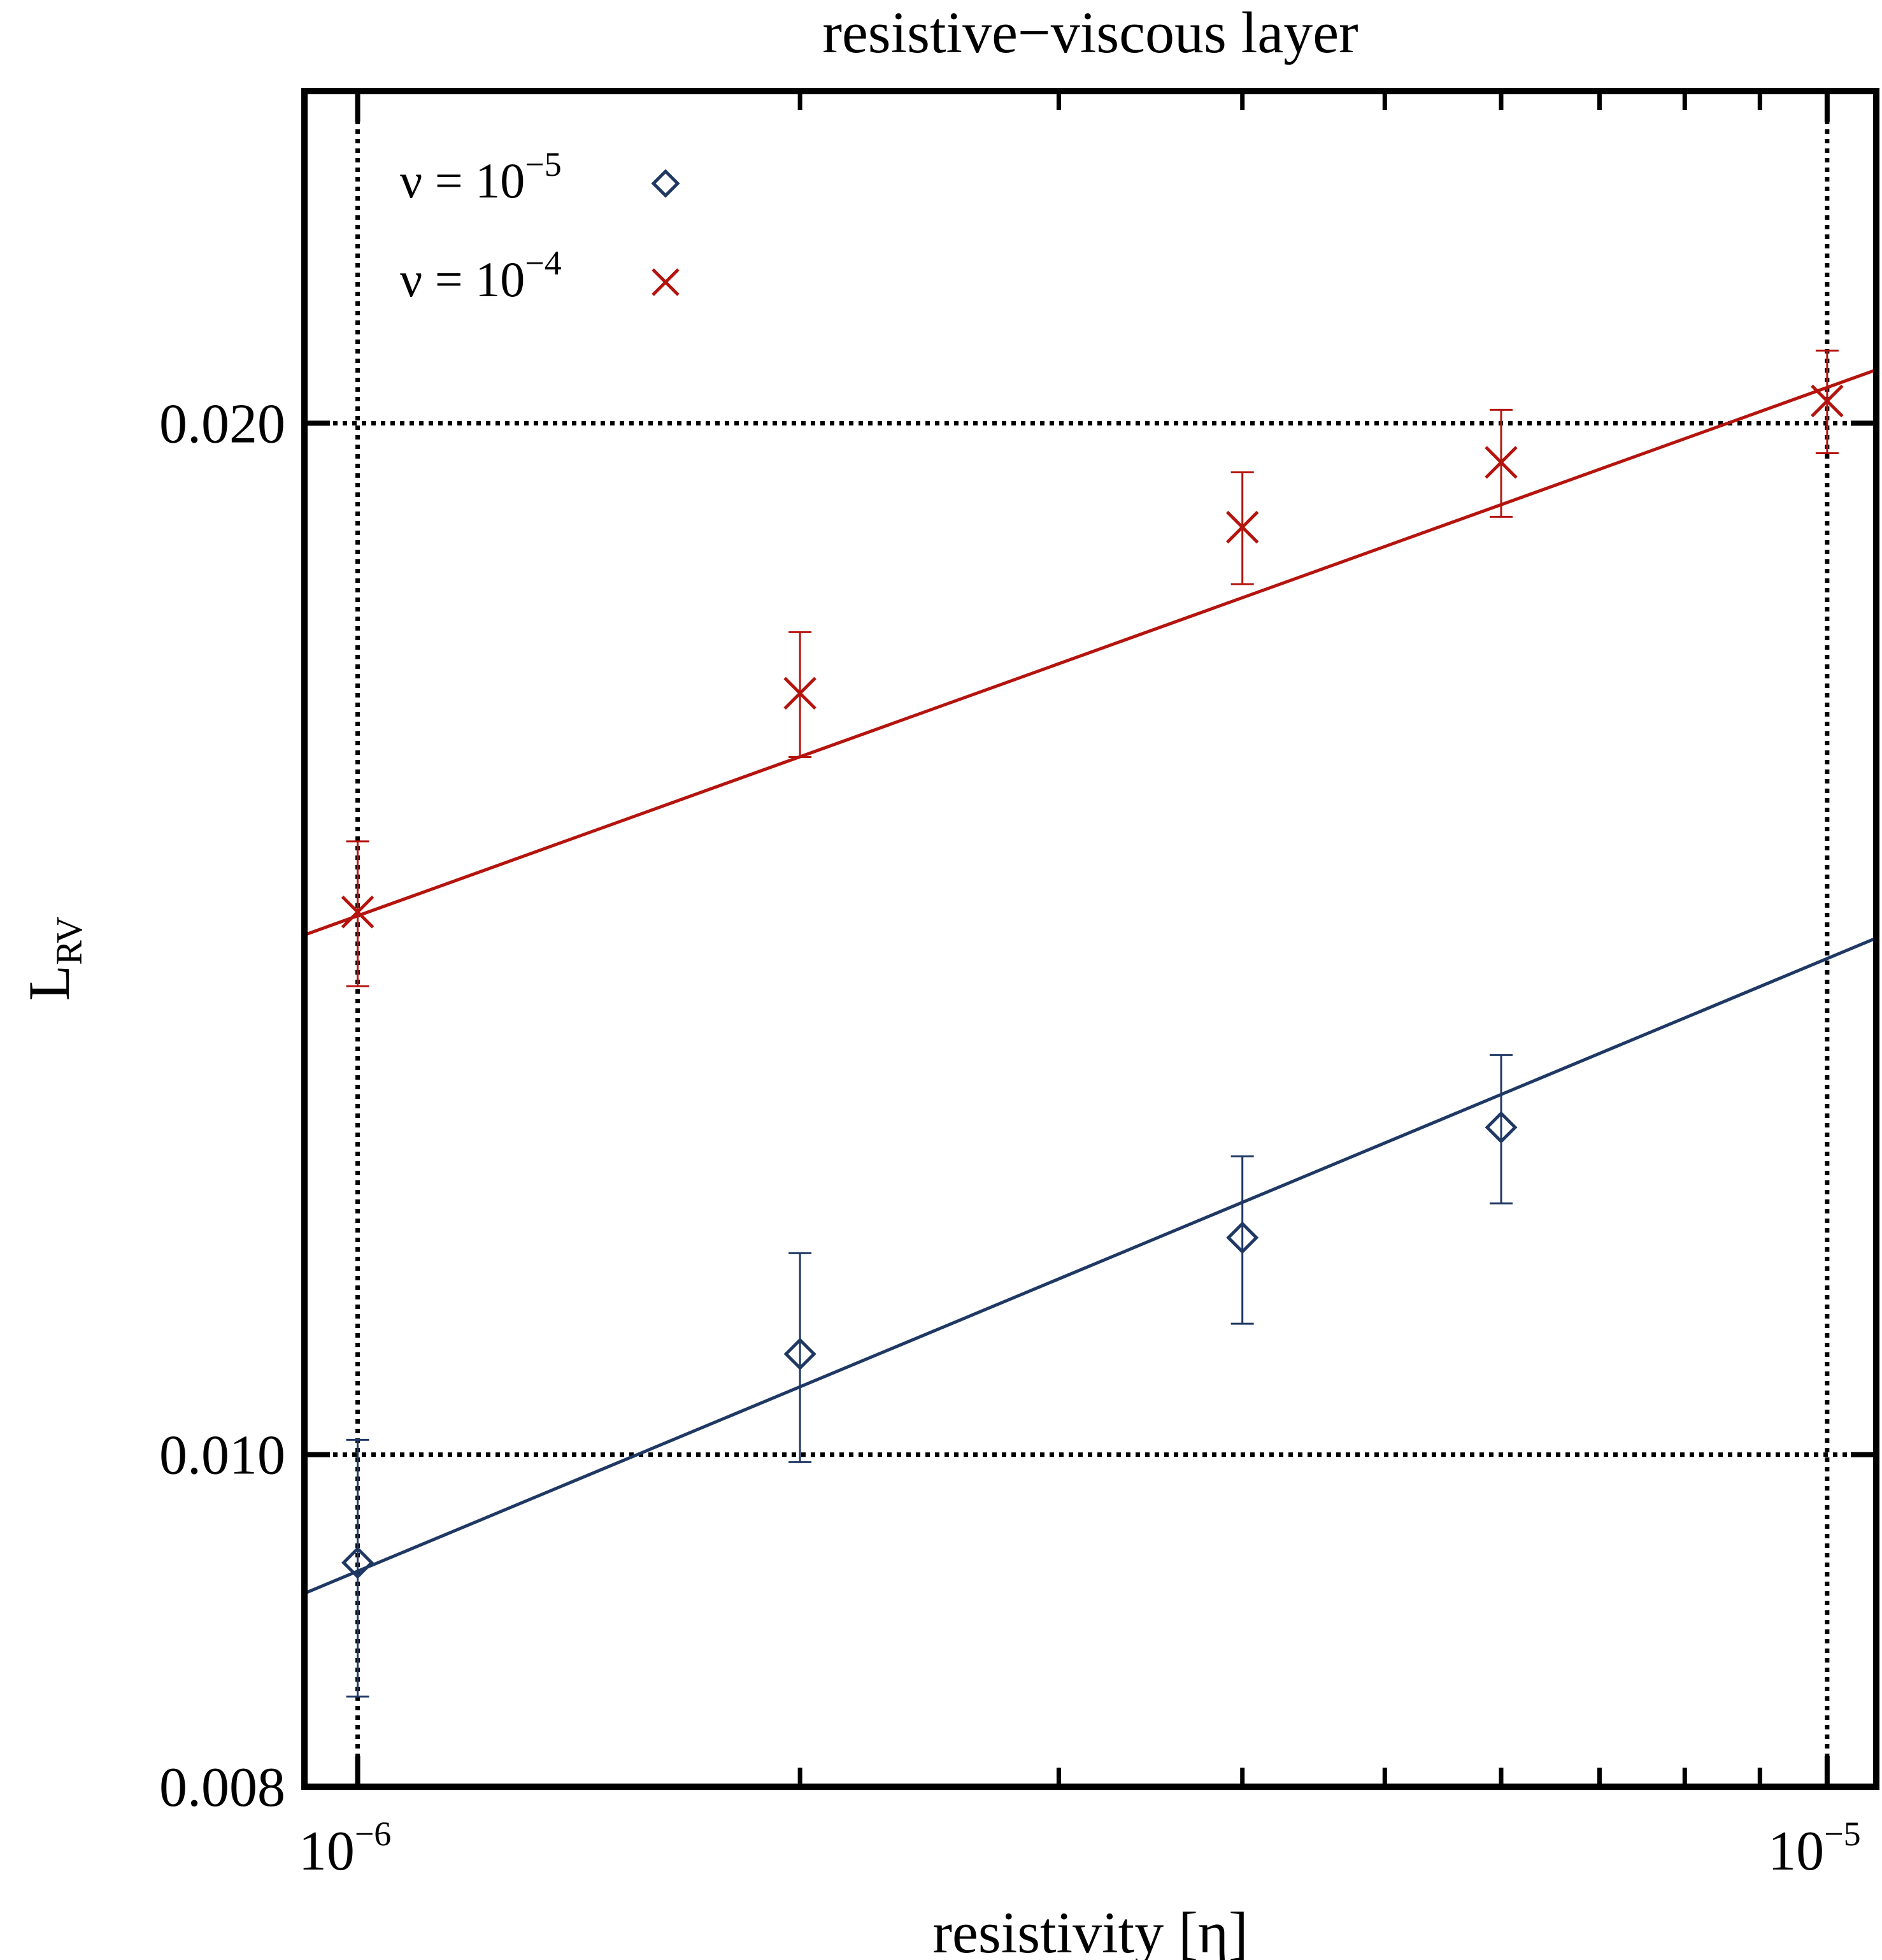 This screenshot has width=1882, height=1960. What do you see at coordinates (49, 983) in the screenshot?
I see `y-axis-title-base: L` at bounding box center [49, 983].